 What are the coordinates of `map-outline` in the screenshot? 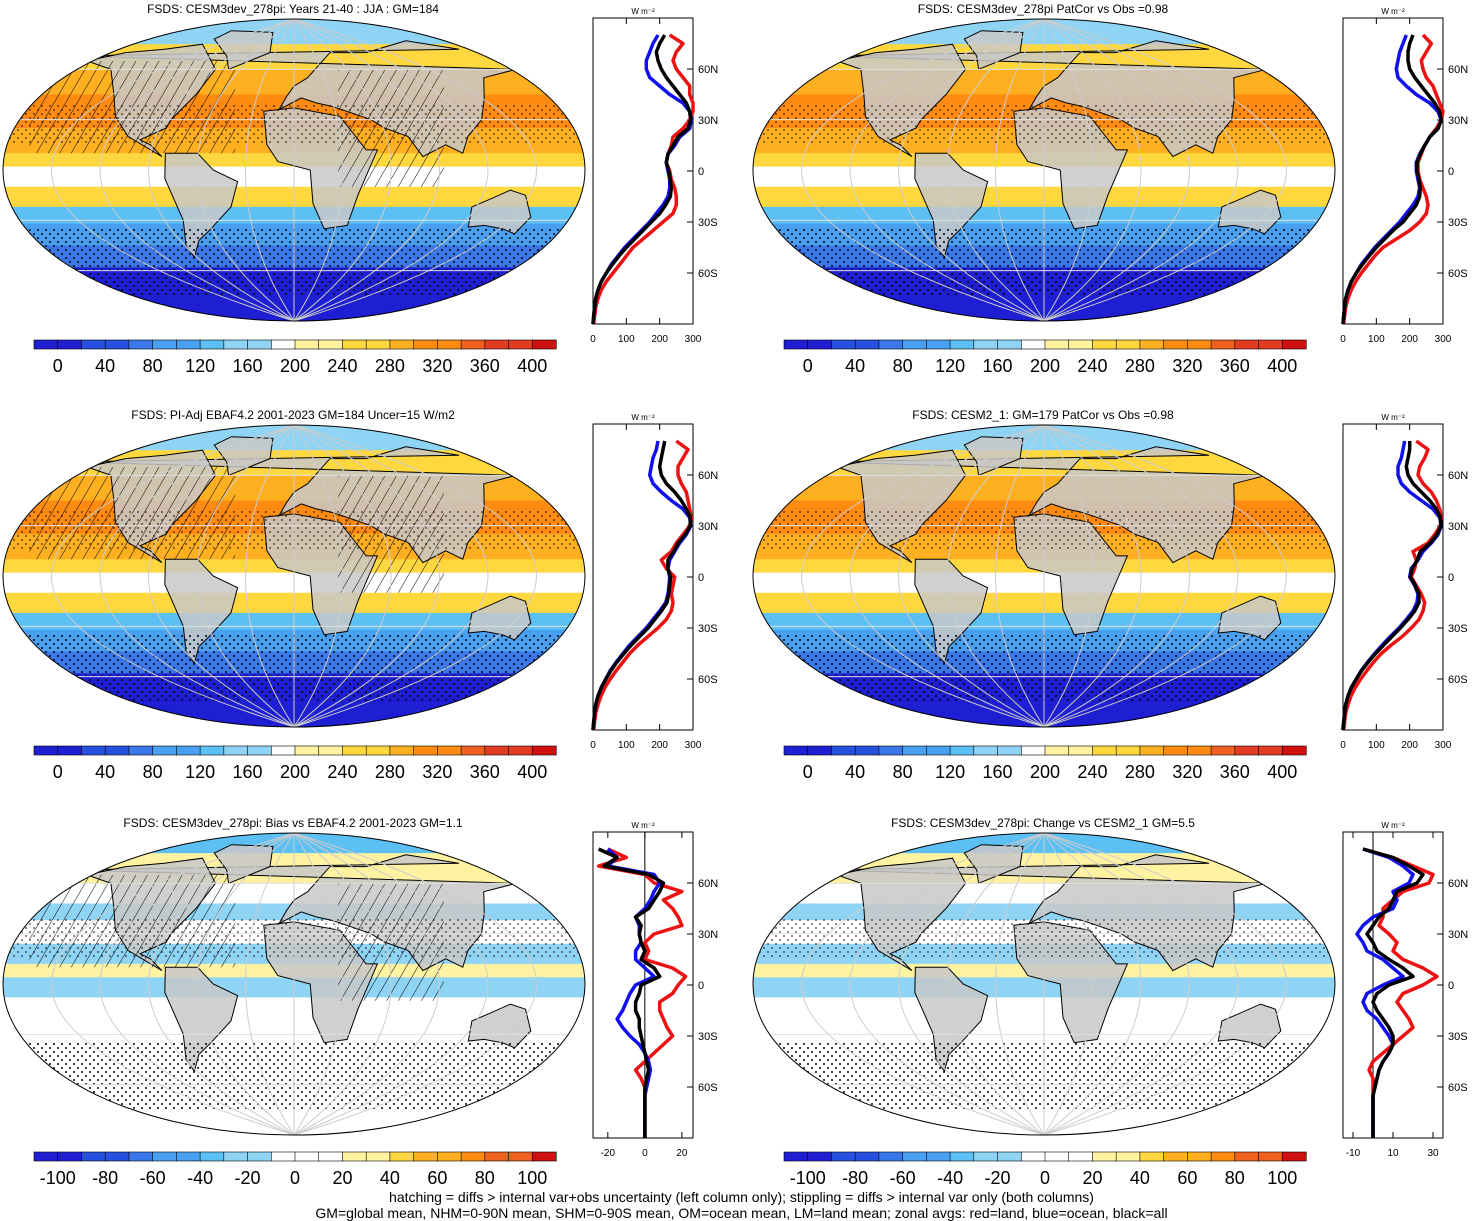 It's located at (1044, 576).